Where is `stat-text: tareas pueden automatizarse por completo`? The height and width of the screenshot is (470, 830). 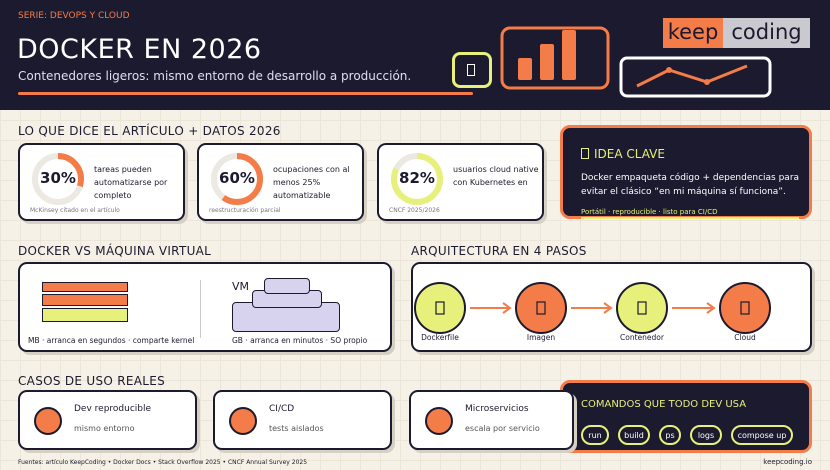 stat-text: tareas pueden automatizarse por completo is located at coordinates (131, 182).